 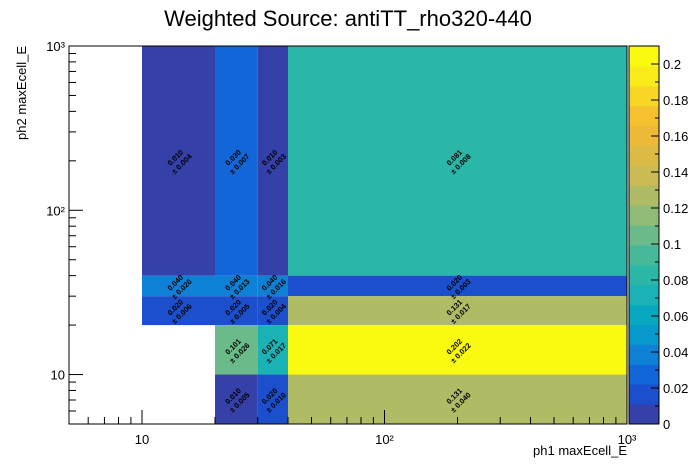 What do you see at coordinates (675, 352) in the screenshot?
I see `palette-tick-label: 0.04` at bounding box center [675, 352].